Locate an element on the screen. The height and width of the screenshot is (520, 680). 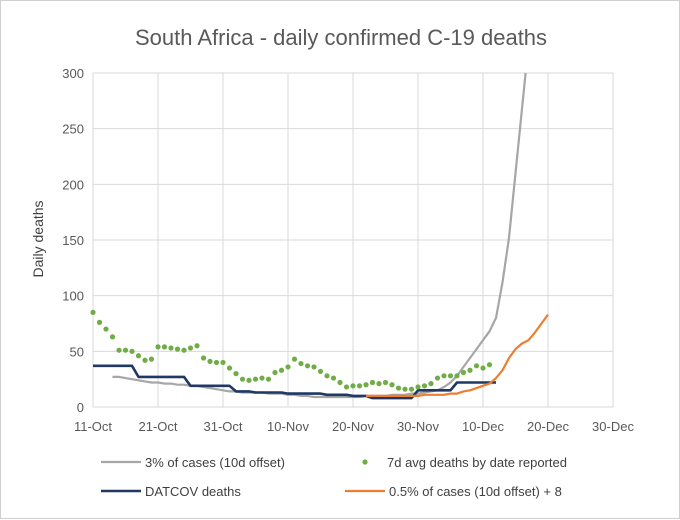
legend-label: 0.5% of cases (10d offset) + 8 is located at coordinates (475, 491).